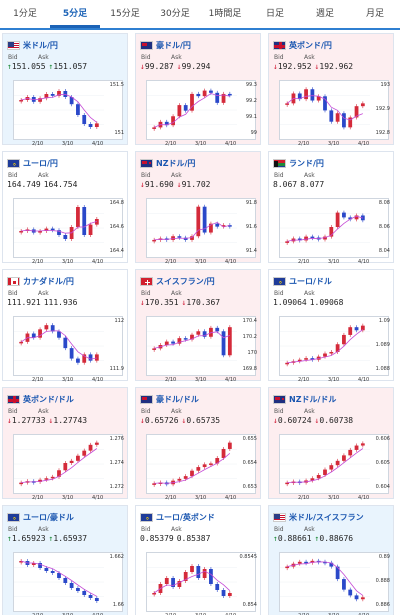 The height and width of the screenshot is (615, 400). What do you see at coordinates (310, 45) in the screenshot?
I see `pair-title: 英ポンド/円` at bounding box center [310, 45].